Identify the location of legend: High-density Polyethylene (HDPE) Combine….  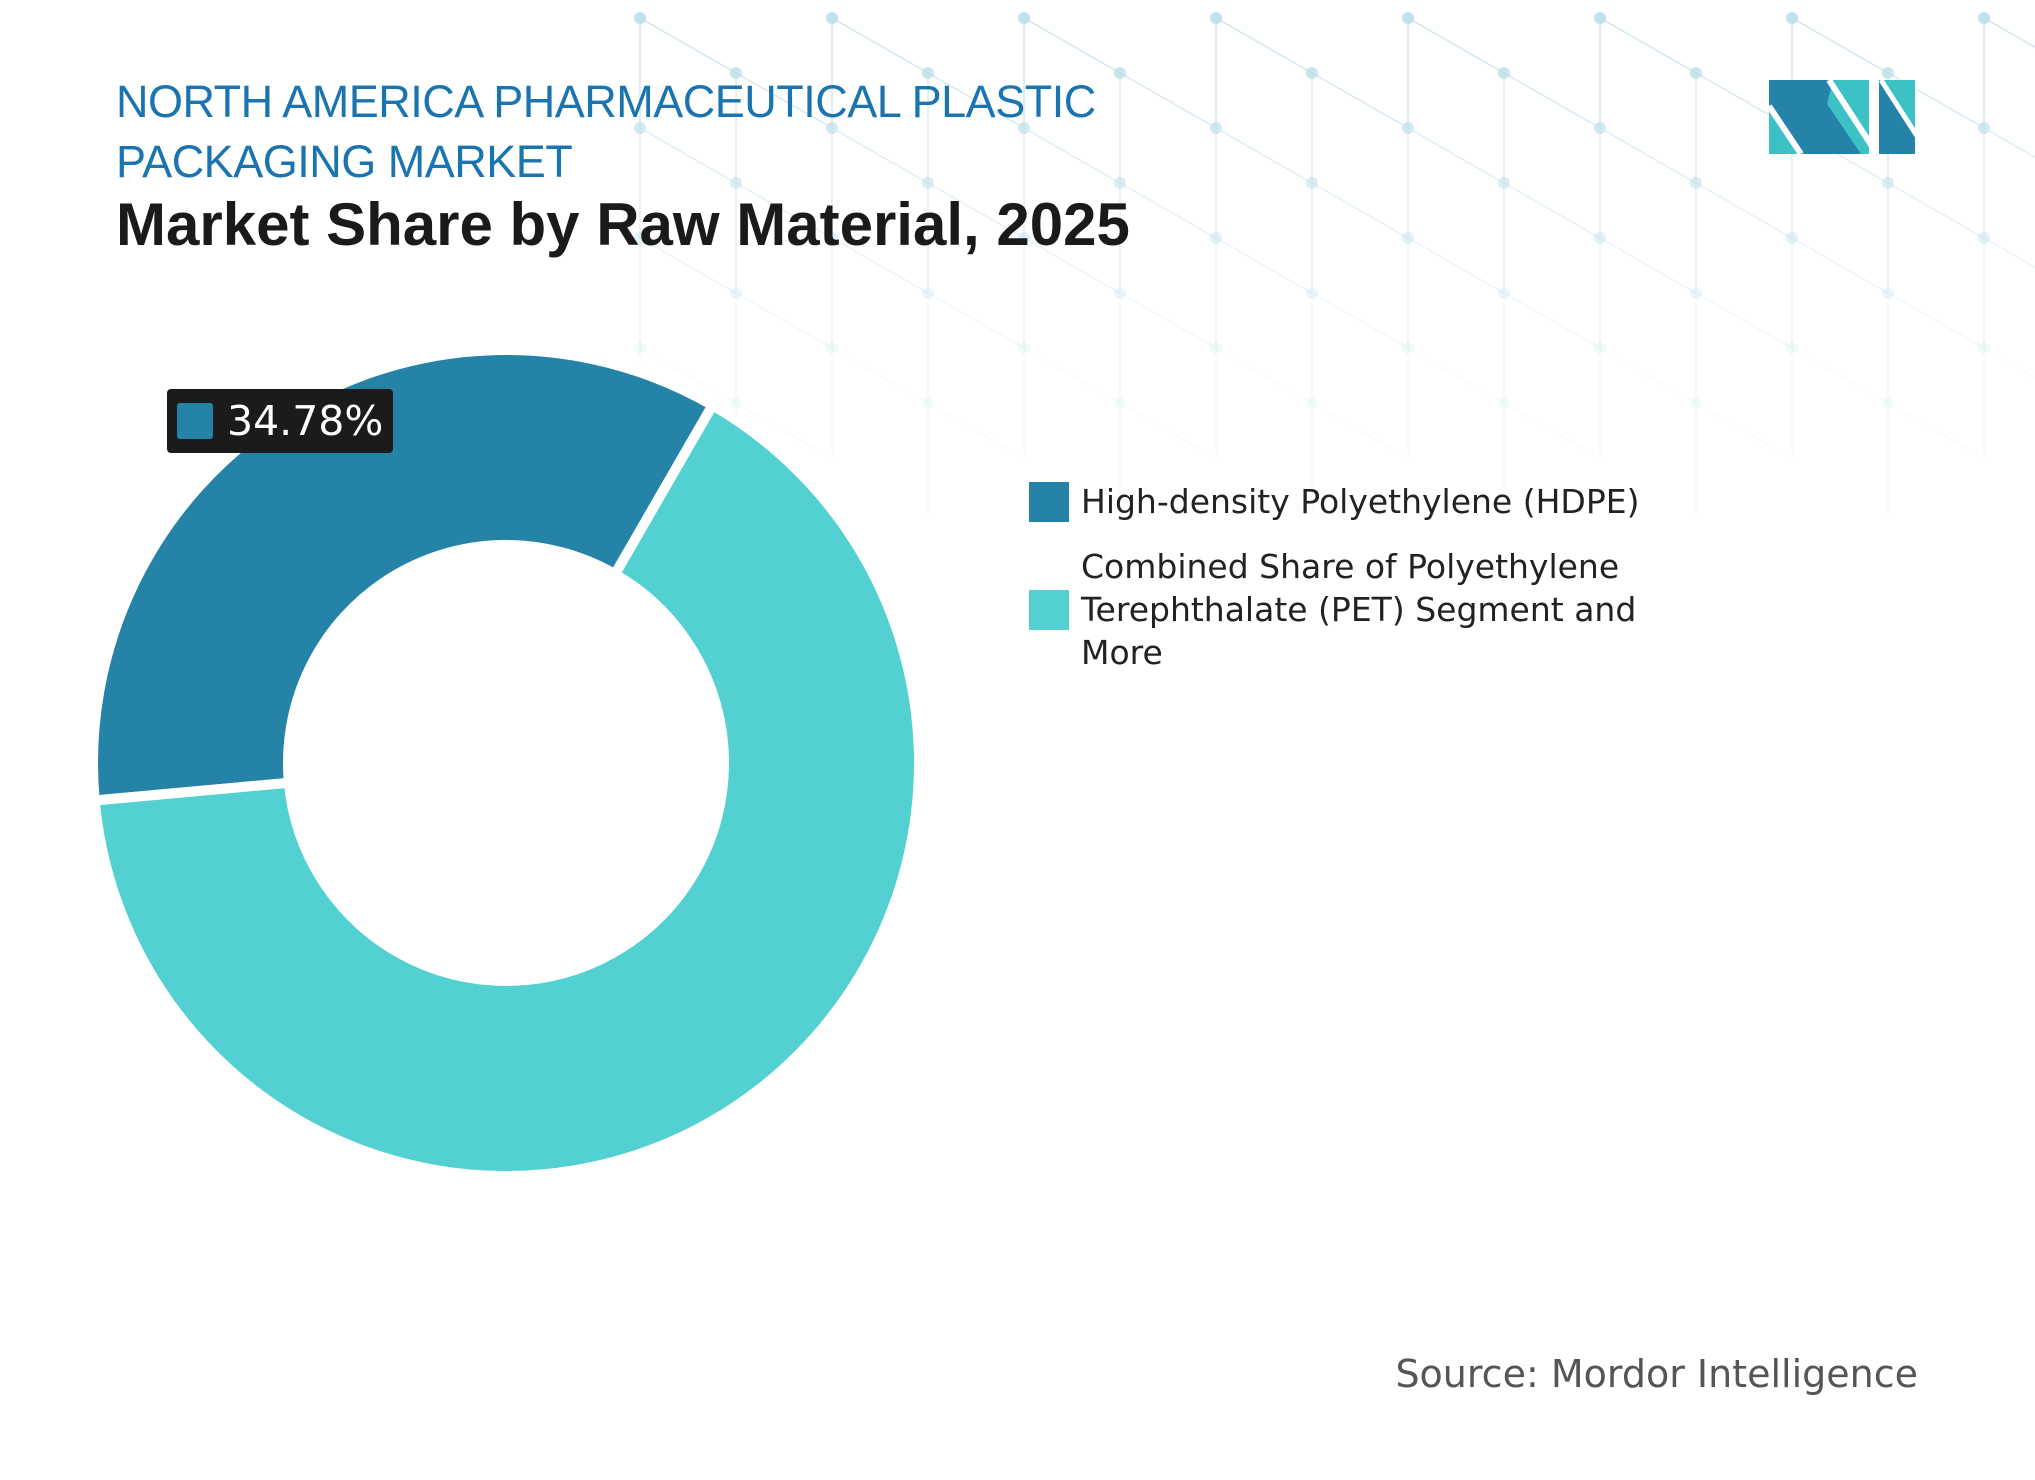
(1375, 588).